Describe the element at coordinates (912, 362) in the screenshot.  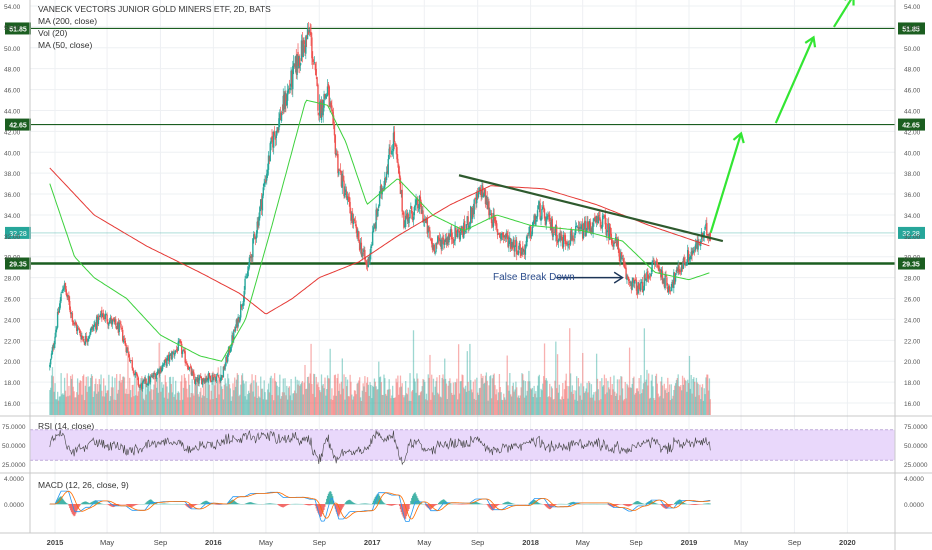
I see `price-tick-label-right: 20.00` at that location.